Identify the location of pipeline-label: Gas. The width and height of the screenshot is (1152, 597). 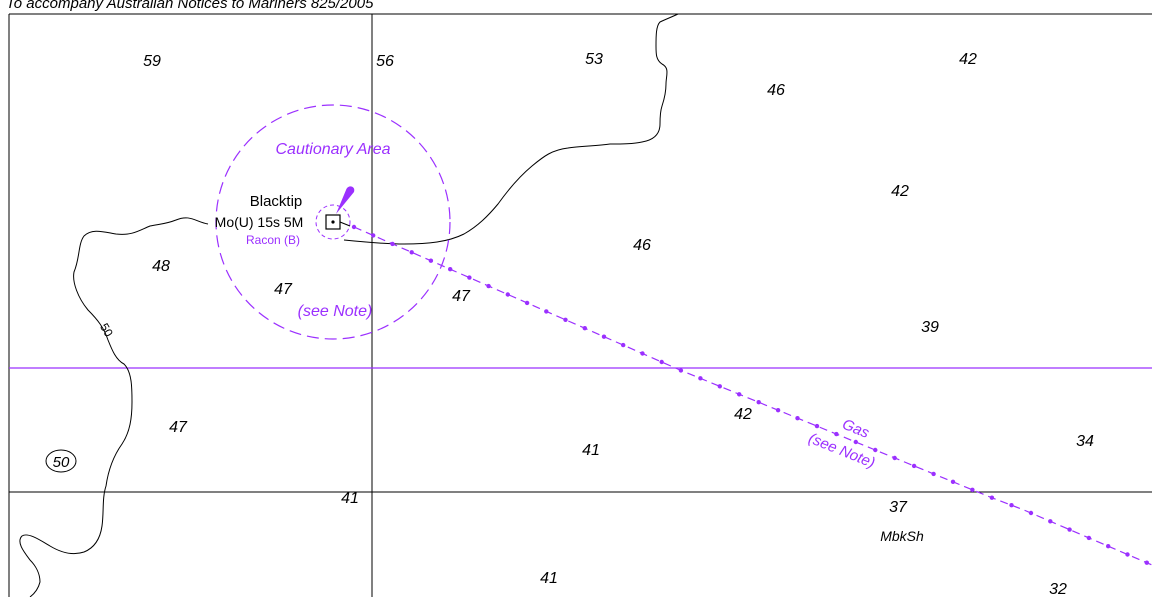
(856, 429).